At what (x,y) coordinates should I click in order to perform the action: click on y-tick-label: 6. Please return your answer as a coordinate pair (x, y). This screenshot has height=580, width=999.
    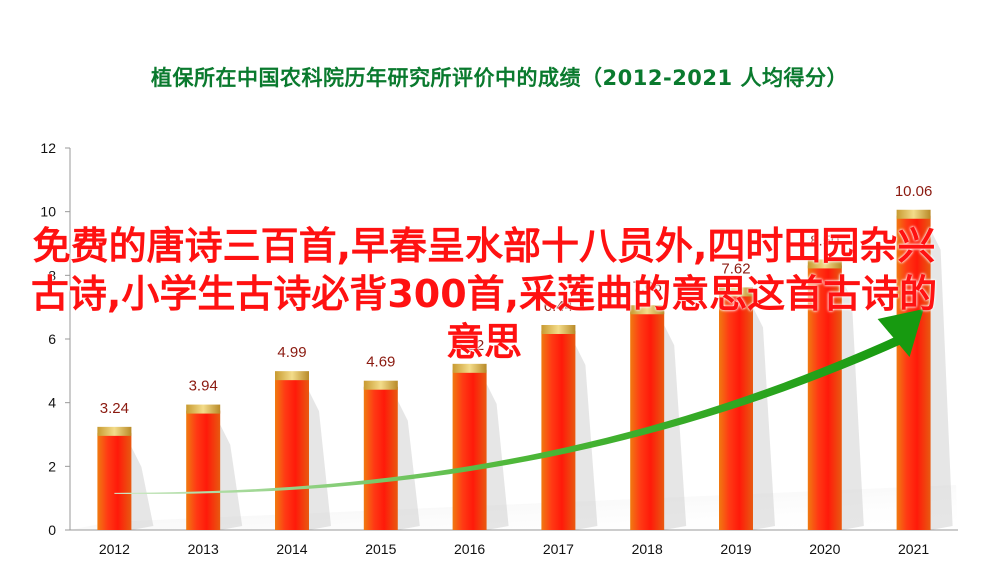
    Looking at the image, I should click on (52, 339).